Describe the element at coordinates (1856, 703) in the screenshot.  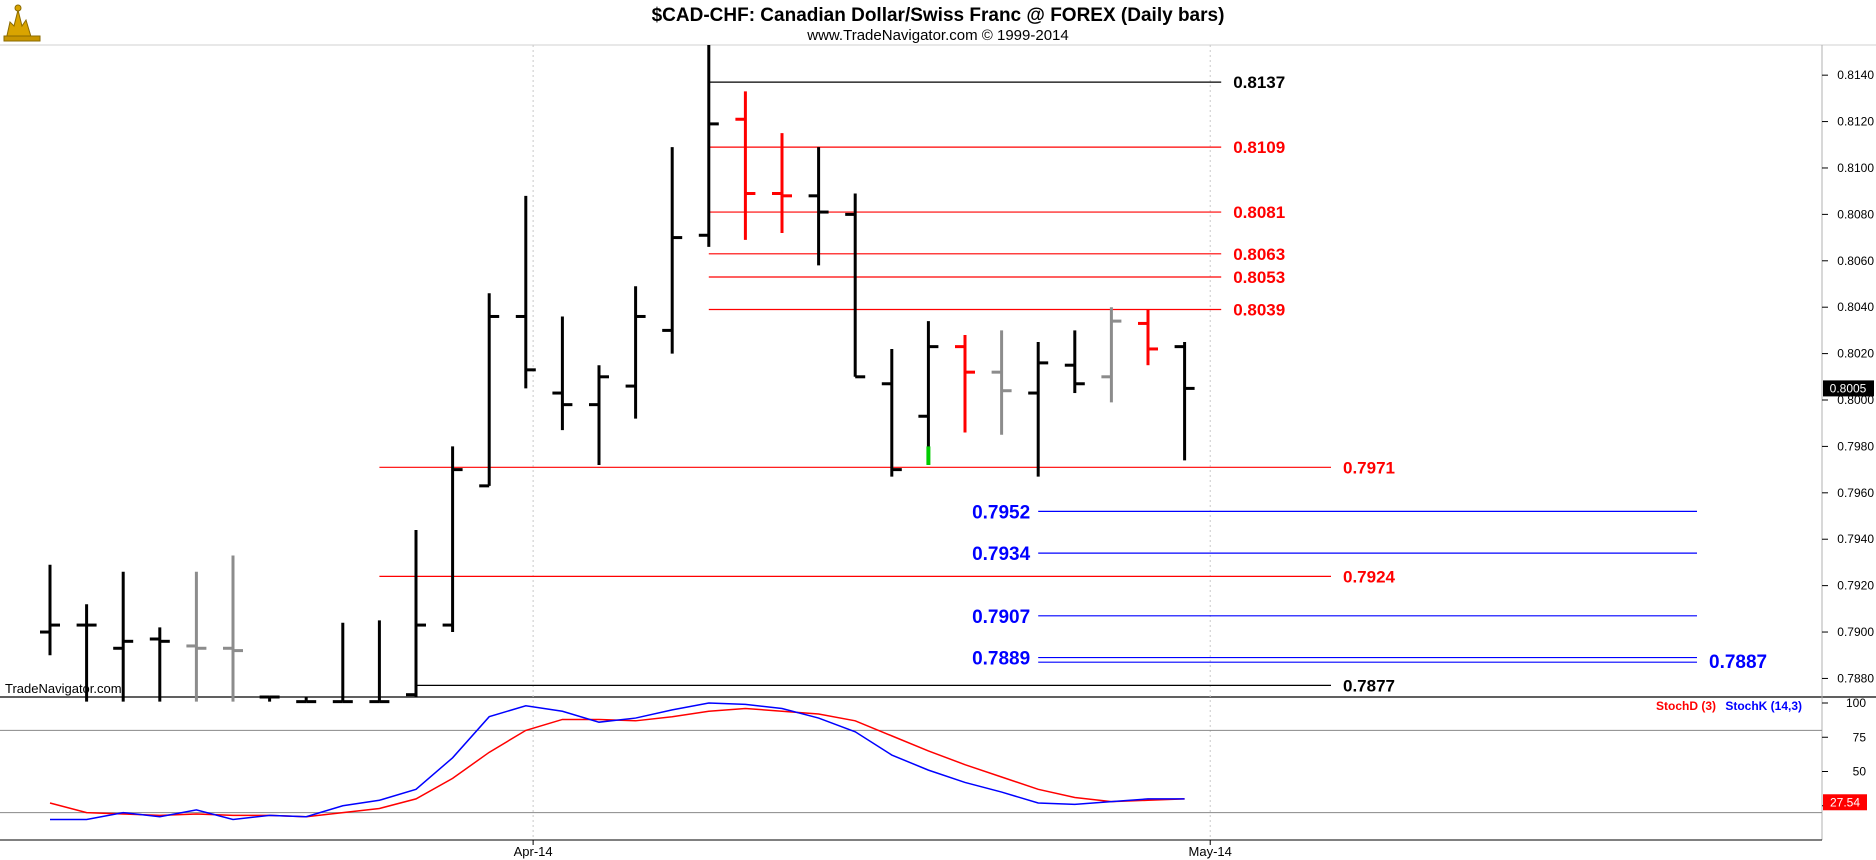
I see `stoch-tick-label: 100` at that location.